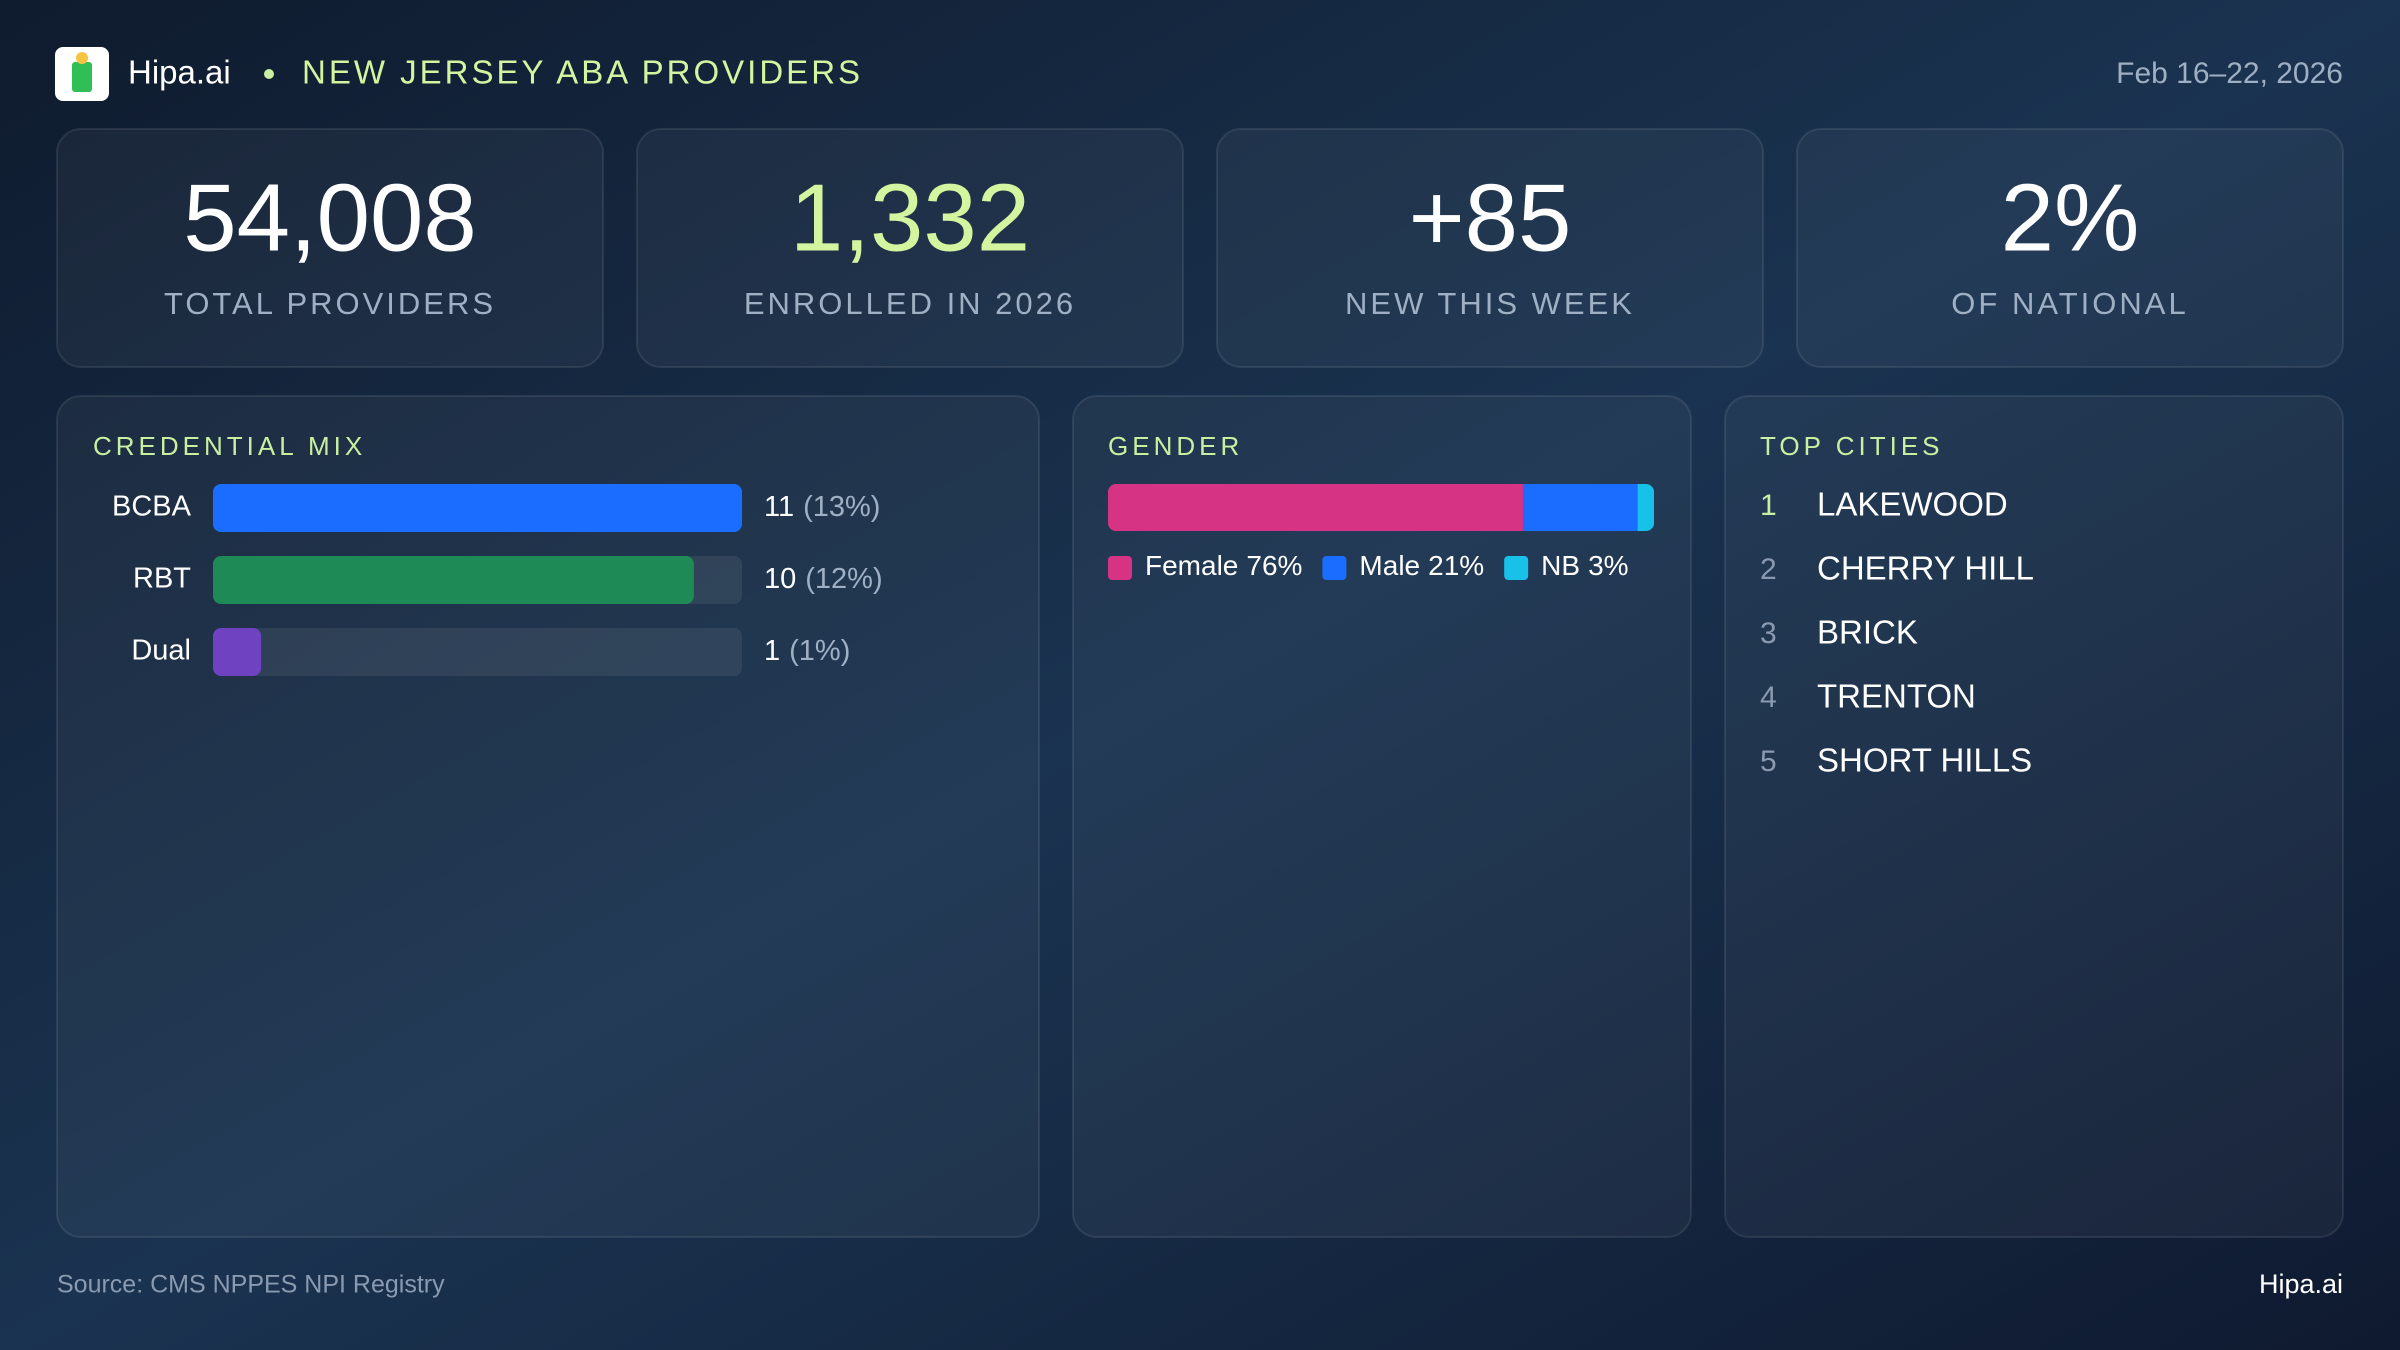 This screenshot has width=2400, height=1350. I want to click on stacked-bar, so click(1381, 507).